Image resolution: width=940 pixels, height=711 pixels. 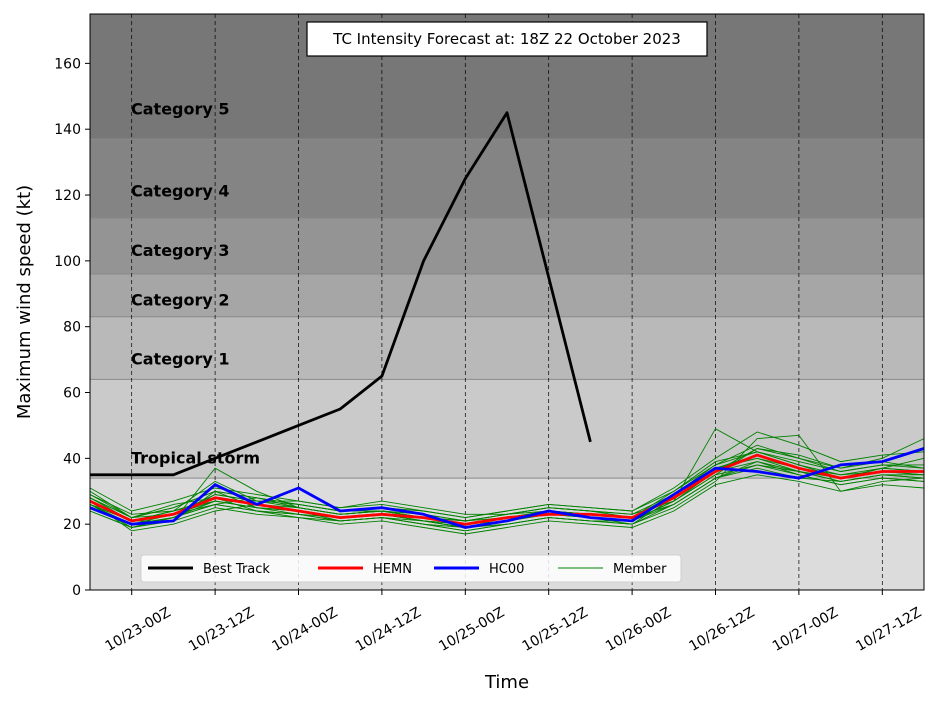 What do you see at coordinates (392, 569) in the screenshot?
I see `legend-label: HEMN` at bounding box center [392, 569].